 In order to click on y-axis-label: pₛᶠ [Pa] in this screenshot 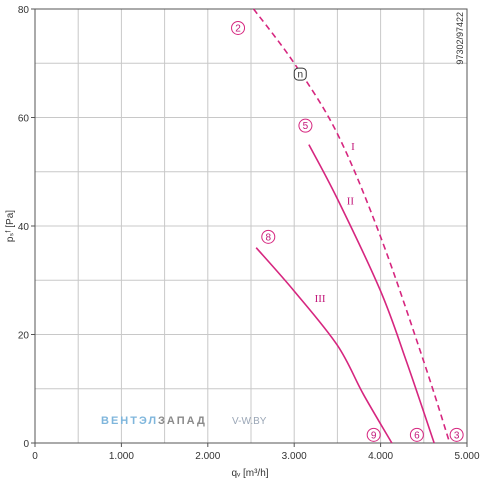, I will do `click(10, 226)`.